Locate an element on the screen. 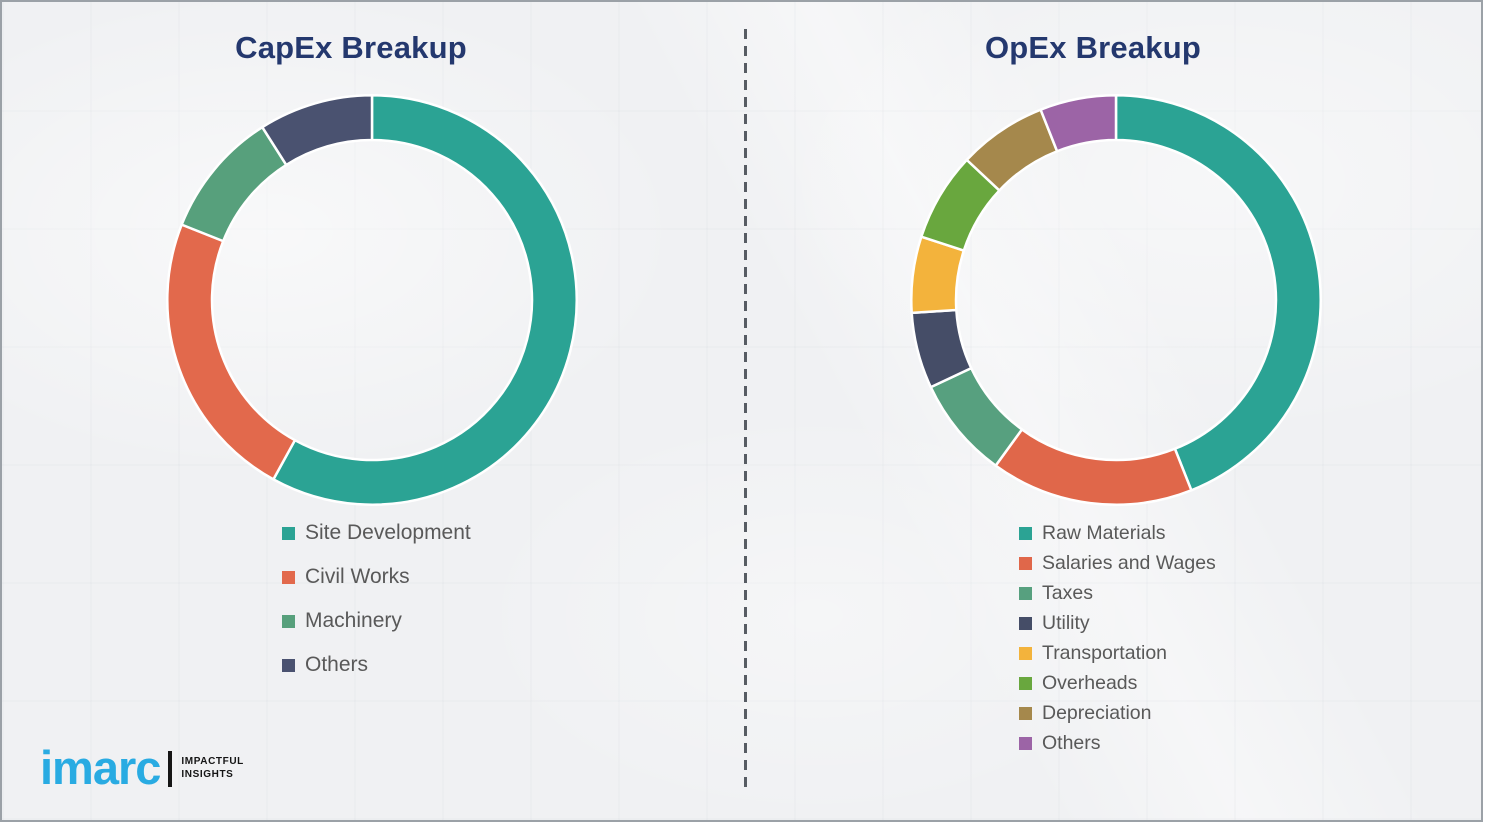 Image resolution: width=1488 pixels, height=836 pixels. legend-label: Machinery is located at coordinates (353, 620).